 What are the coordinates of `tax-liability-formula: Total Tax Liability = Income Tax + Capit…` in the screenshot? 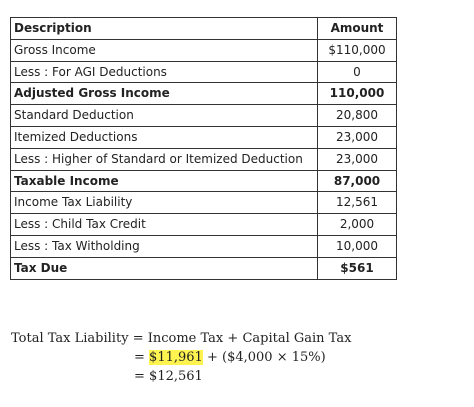 It's located at (181, 357).